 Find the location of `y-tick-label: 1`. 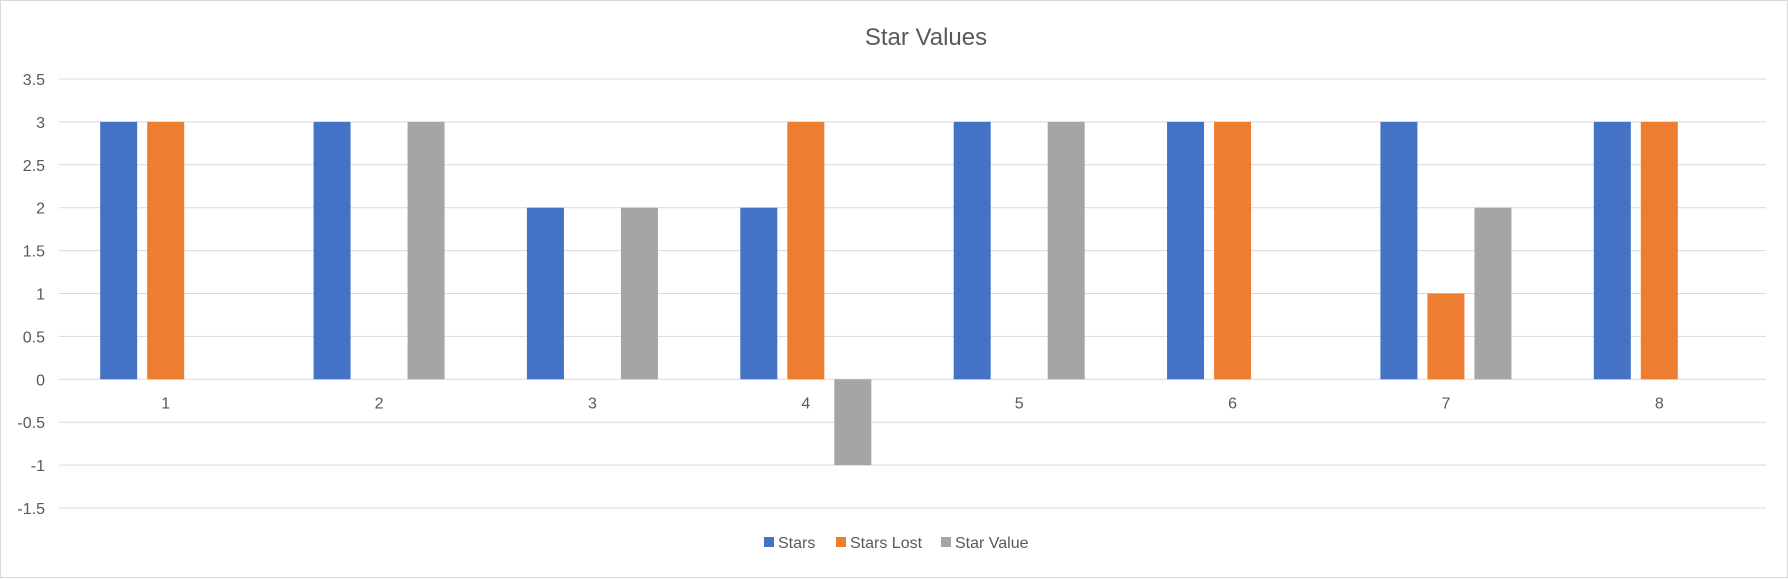

y-tick-label: 1 is located at coordinates (40, 295).